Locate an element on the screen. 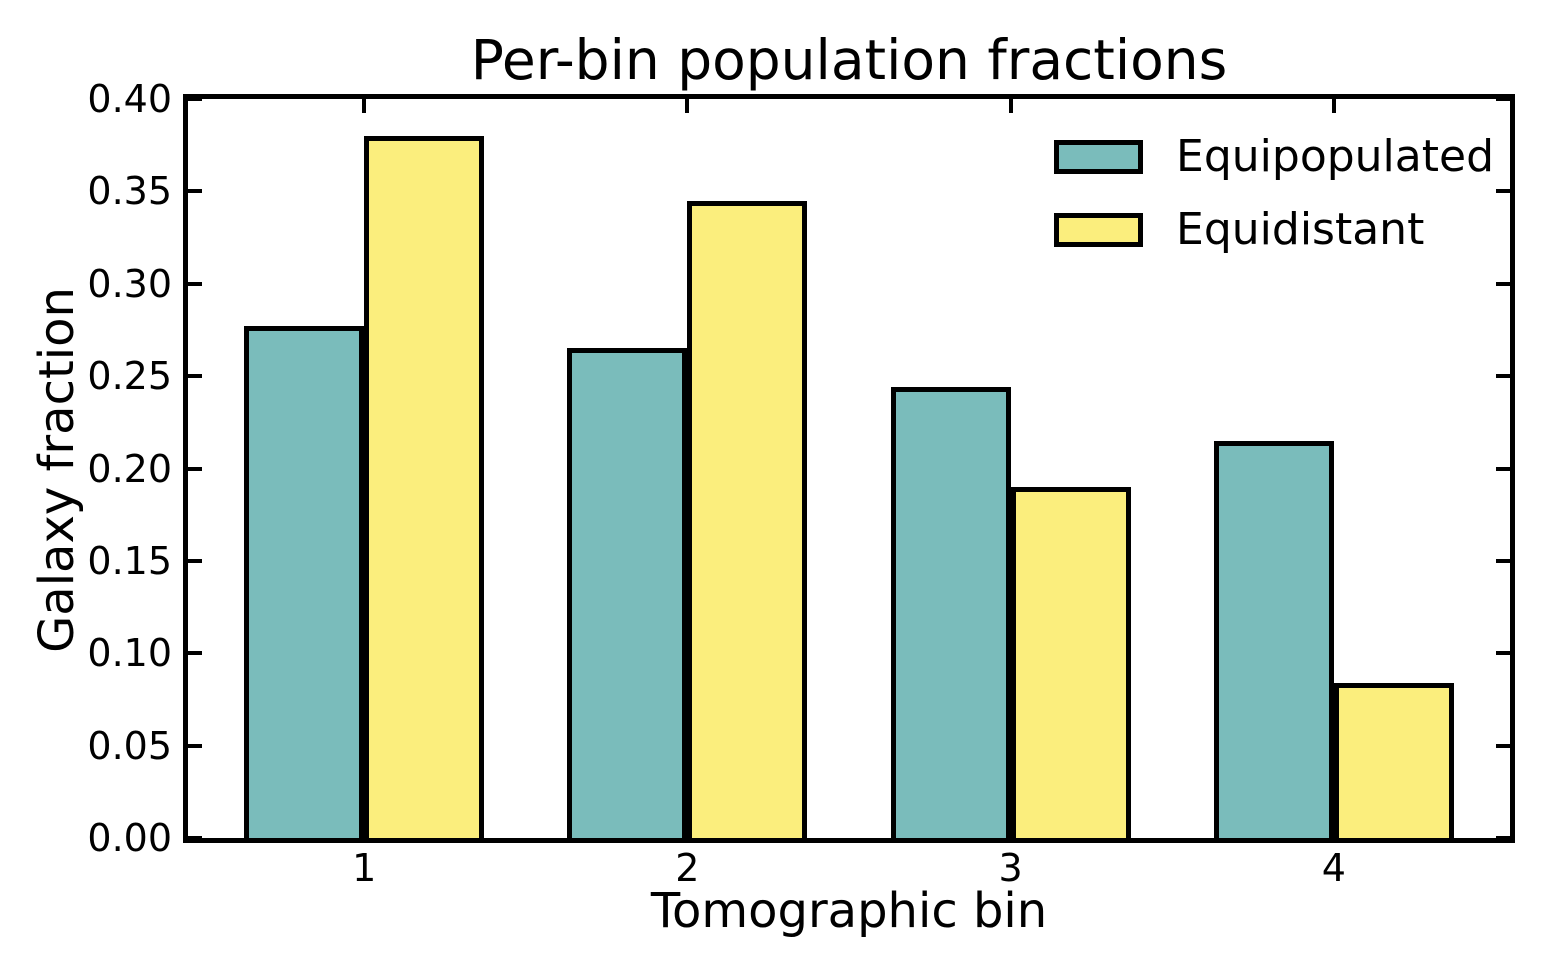 The image size is (1560, 980). y-axis-label: Galaxy fraction is located at coordinates (56, 470).